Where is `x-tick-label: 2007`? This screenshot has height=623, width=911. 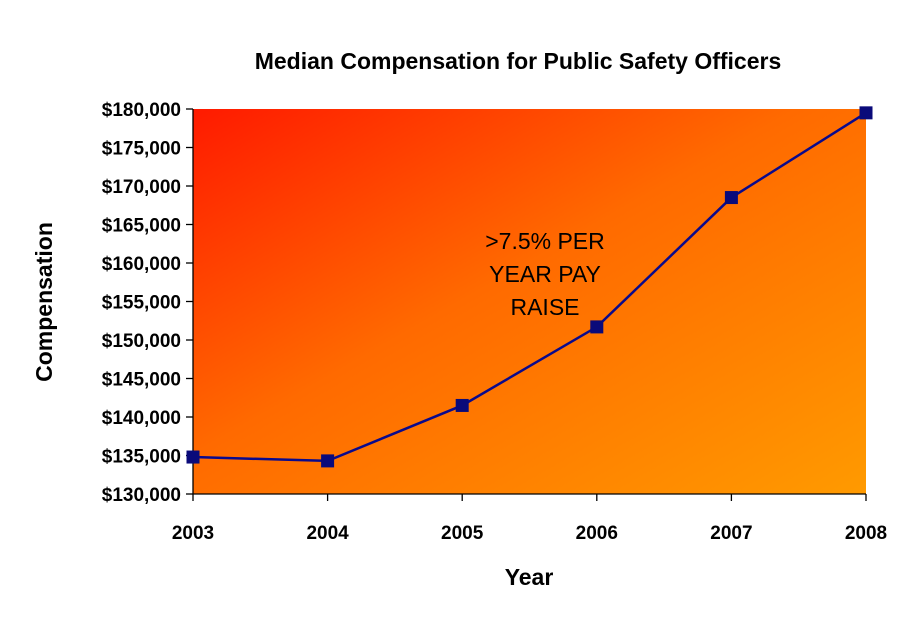 x-tick-label: 2007 is located at coordinates (731, 533).